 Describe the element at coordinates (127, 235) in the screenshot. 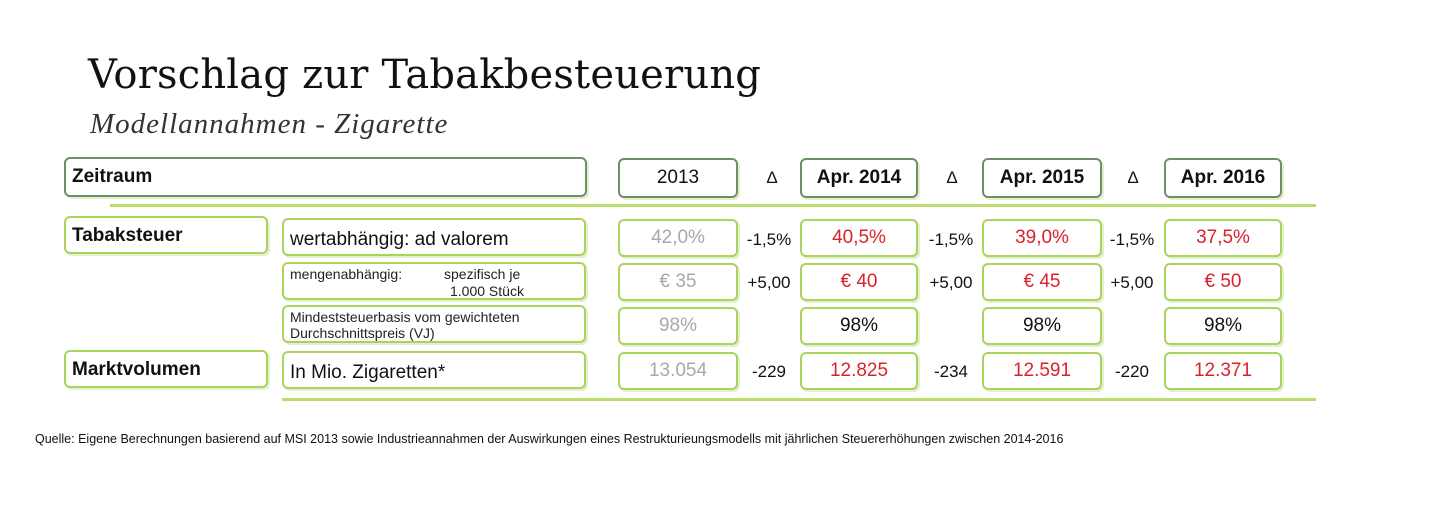

I see `tabaksteuer-label: Tabaksteuer` at that location.